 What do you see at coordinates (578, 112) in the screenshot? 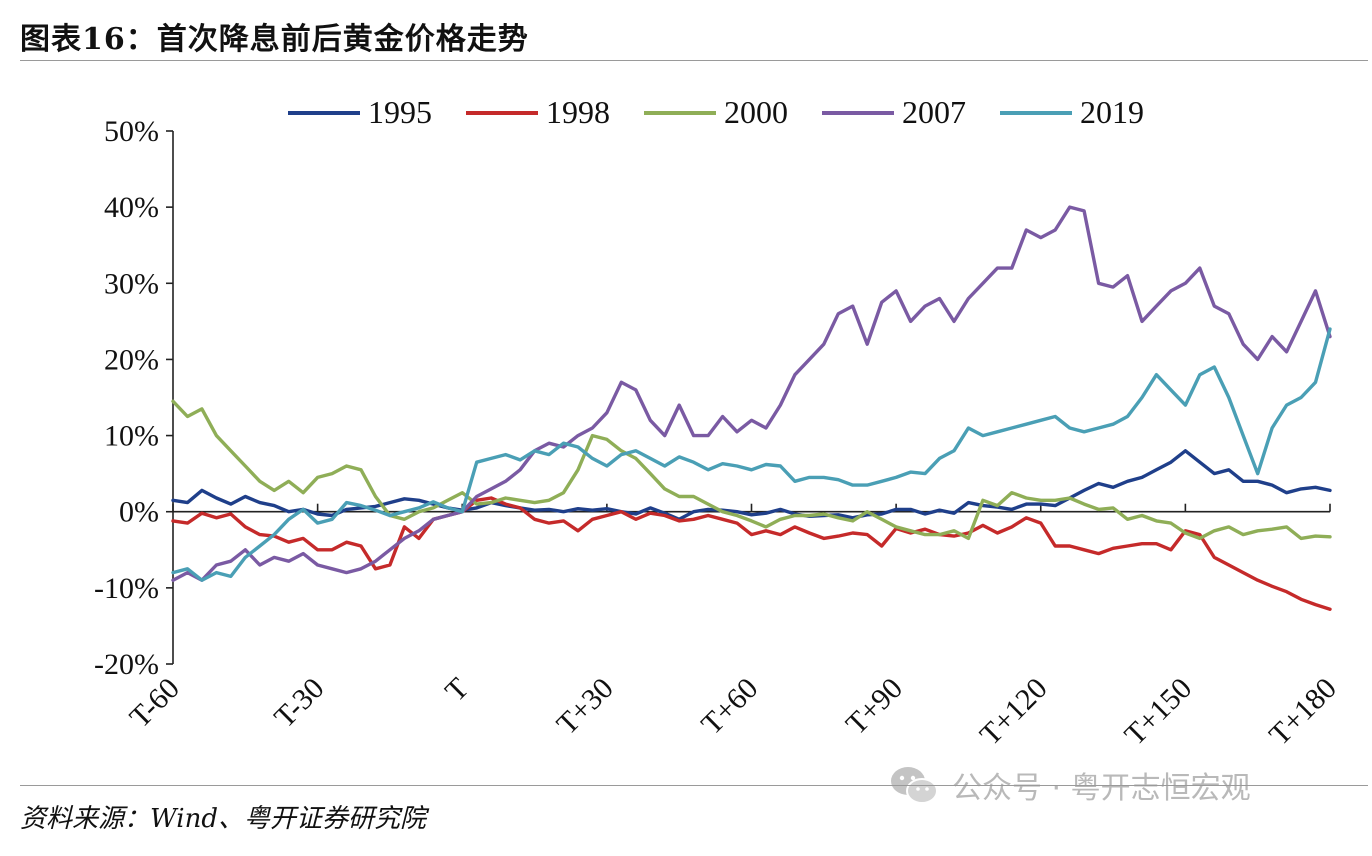
I see `legend-label: 1998` at bounding box center [578, 112].